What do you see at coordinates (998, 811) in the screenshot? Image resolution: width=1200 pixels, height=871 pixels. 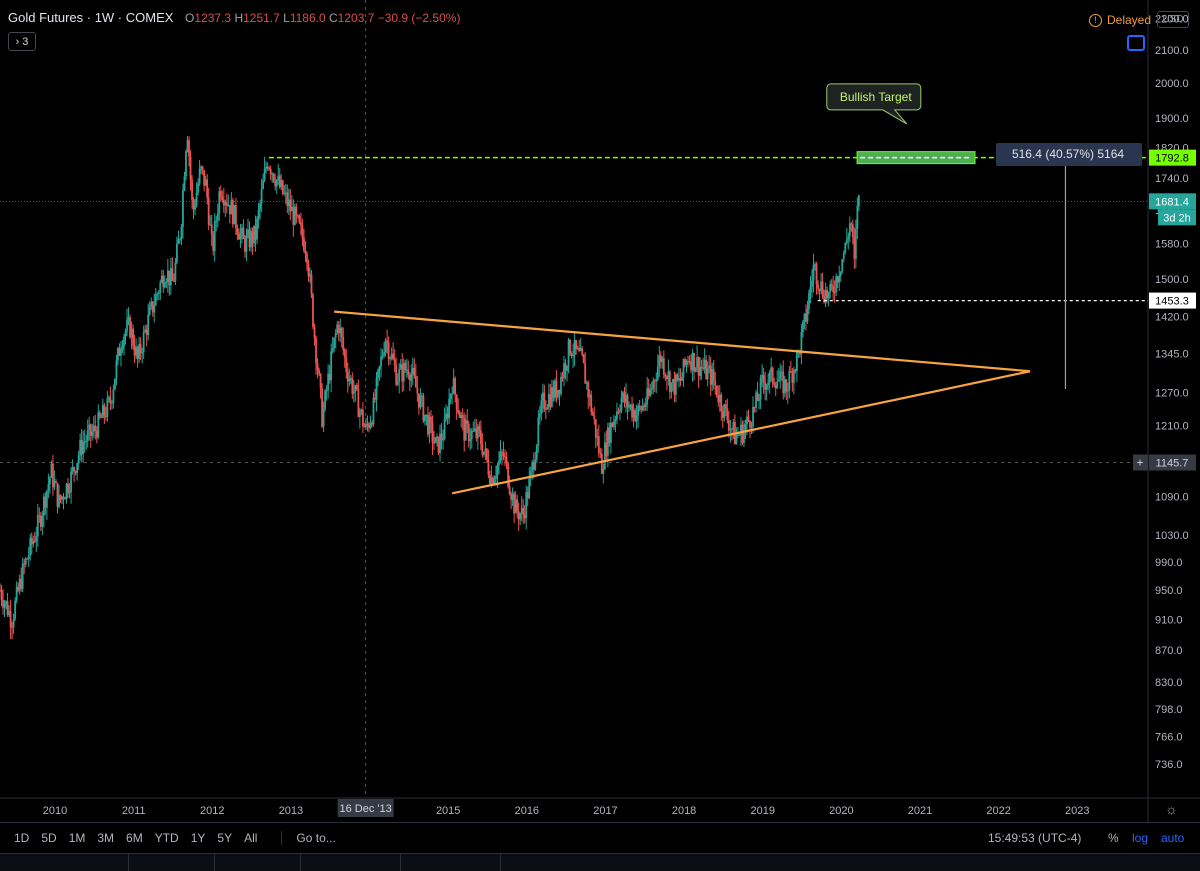 I see `x-tick-label: 2022` at bounding box center [998, 811].